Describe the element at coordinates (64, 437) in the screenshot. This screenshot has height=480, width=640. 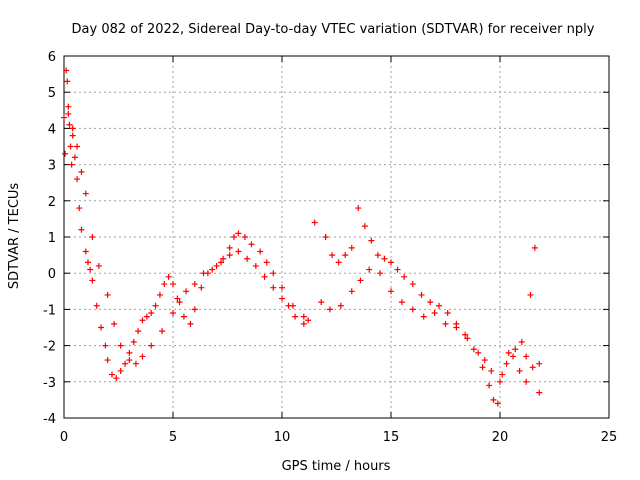
I see `x-tick-label: 0` at that location.